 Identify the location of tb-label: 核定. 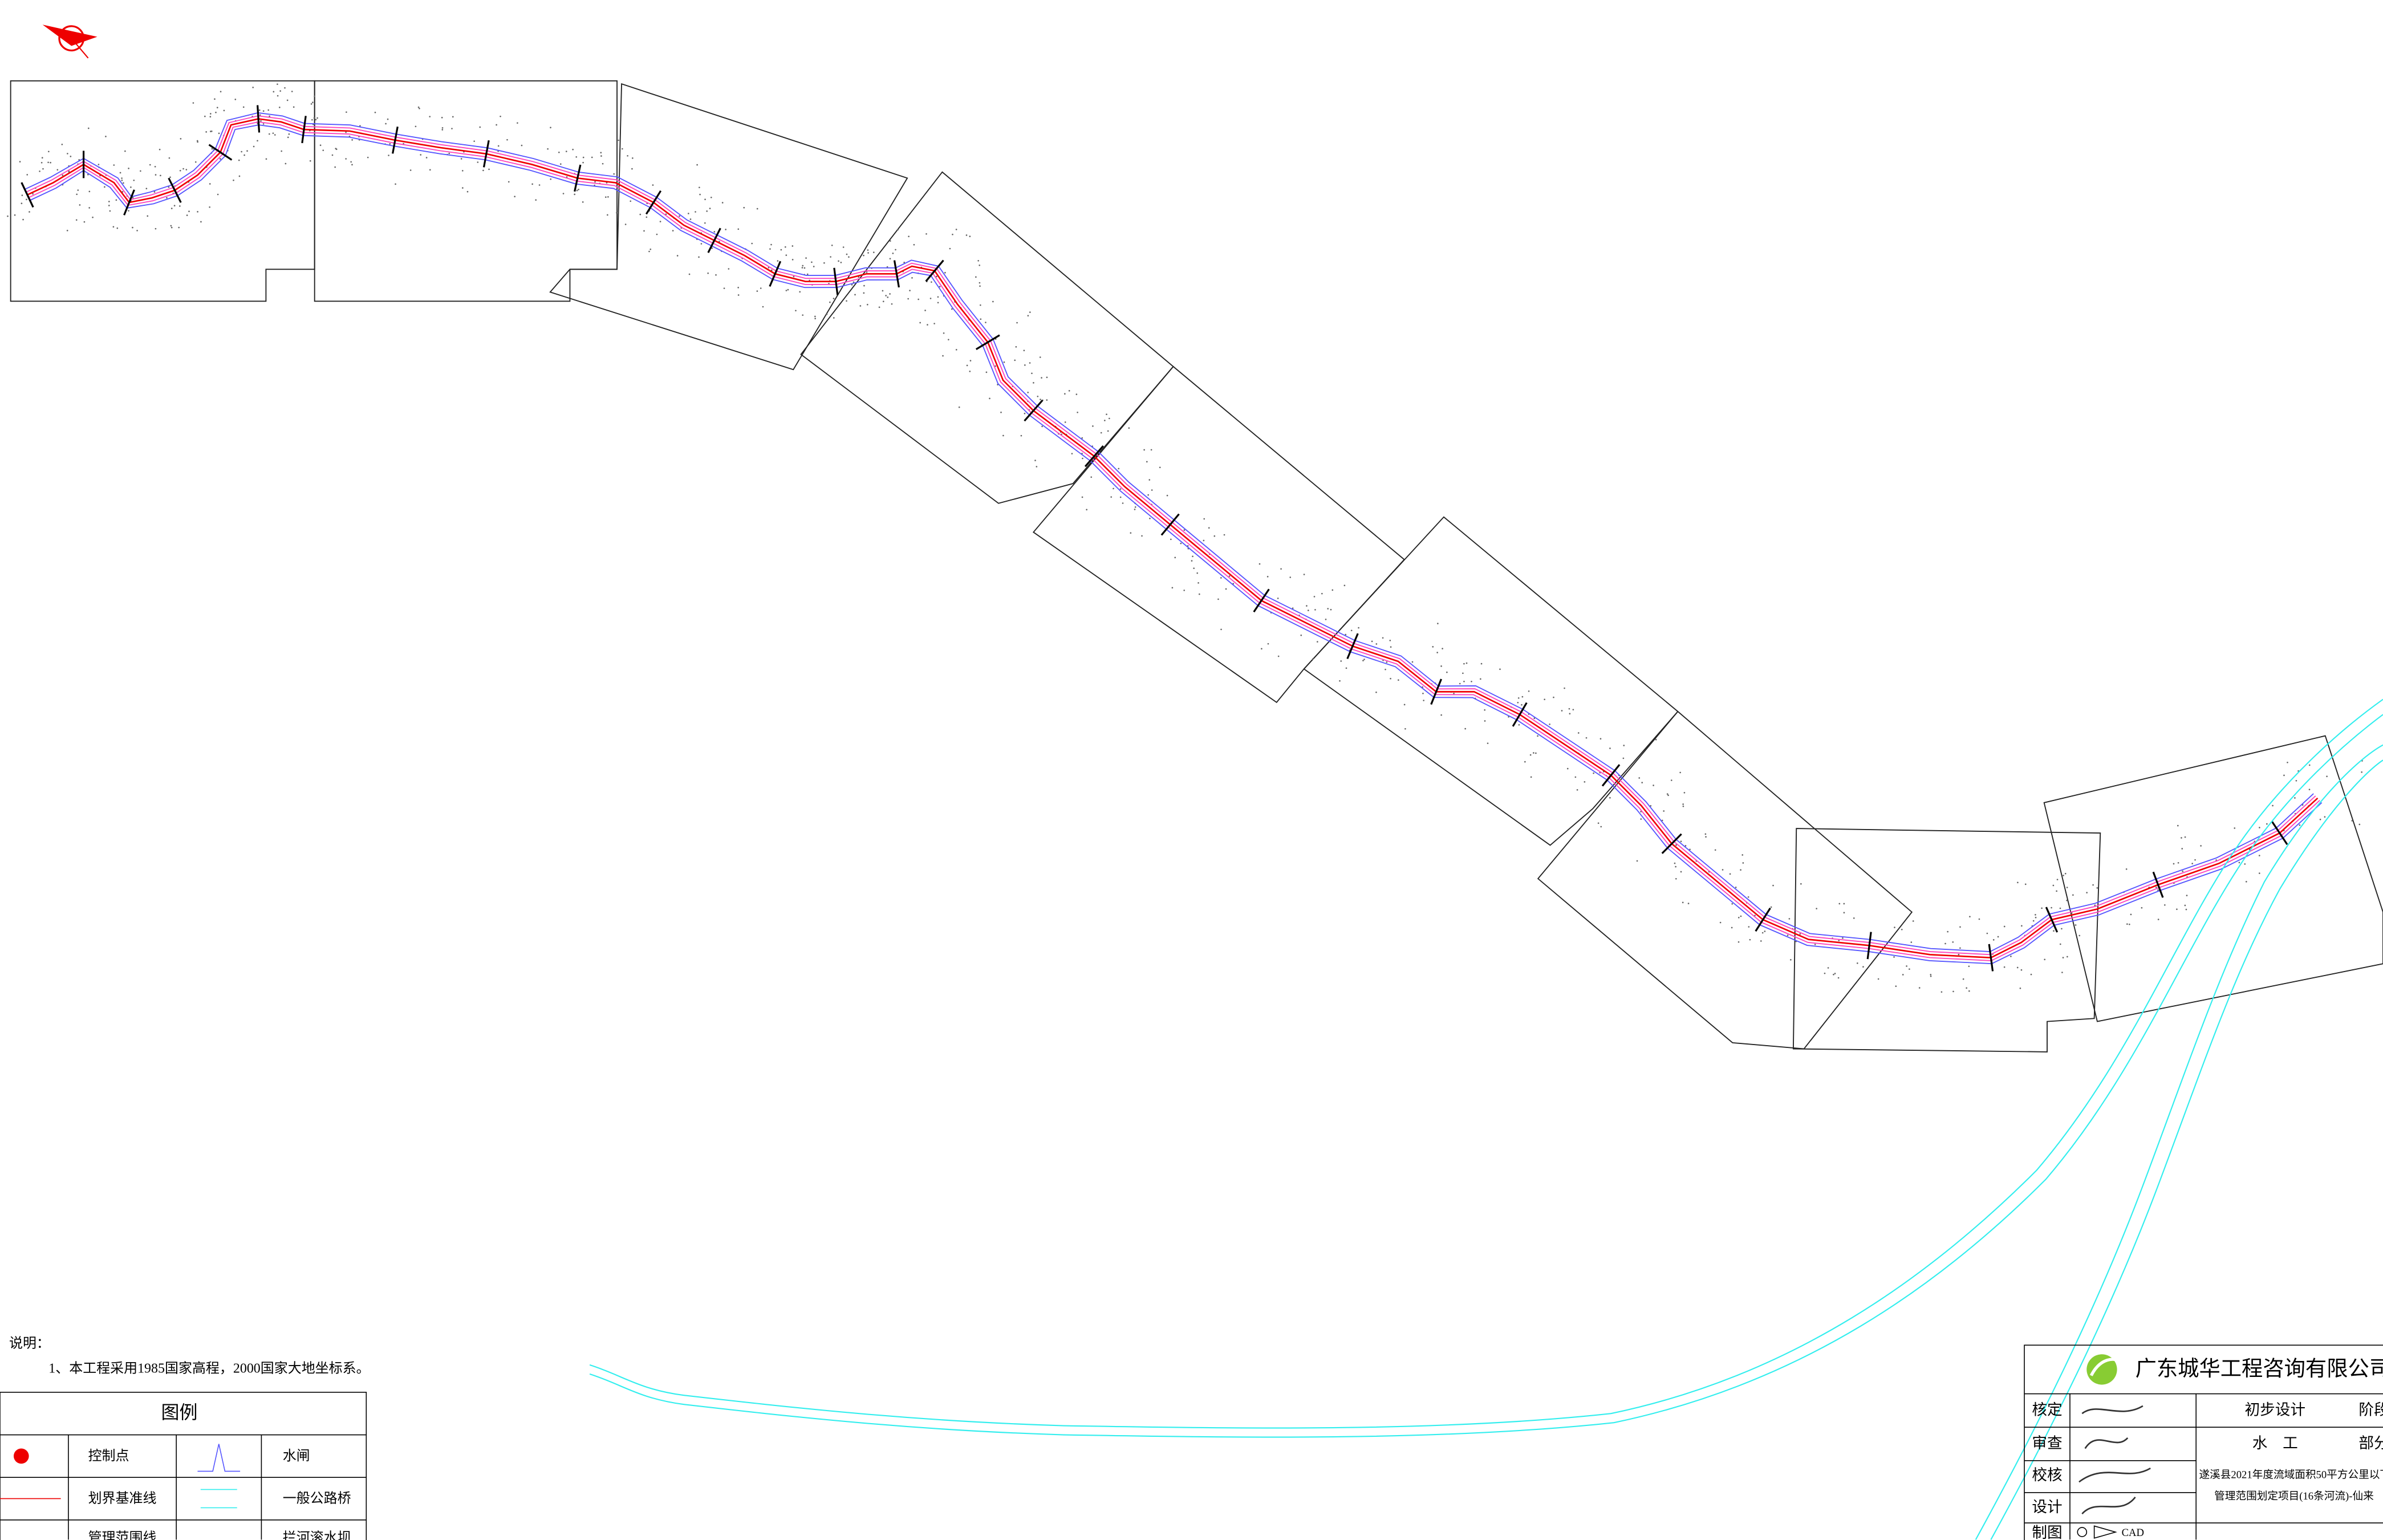
(2047, 1410).